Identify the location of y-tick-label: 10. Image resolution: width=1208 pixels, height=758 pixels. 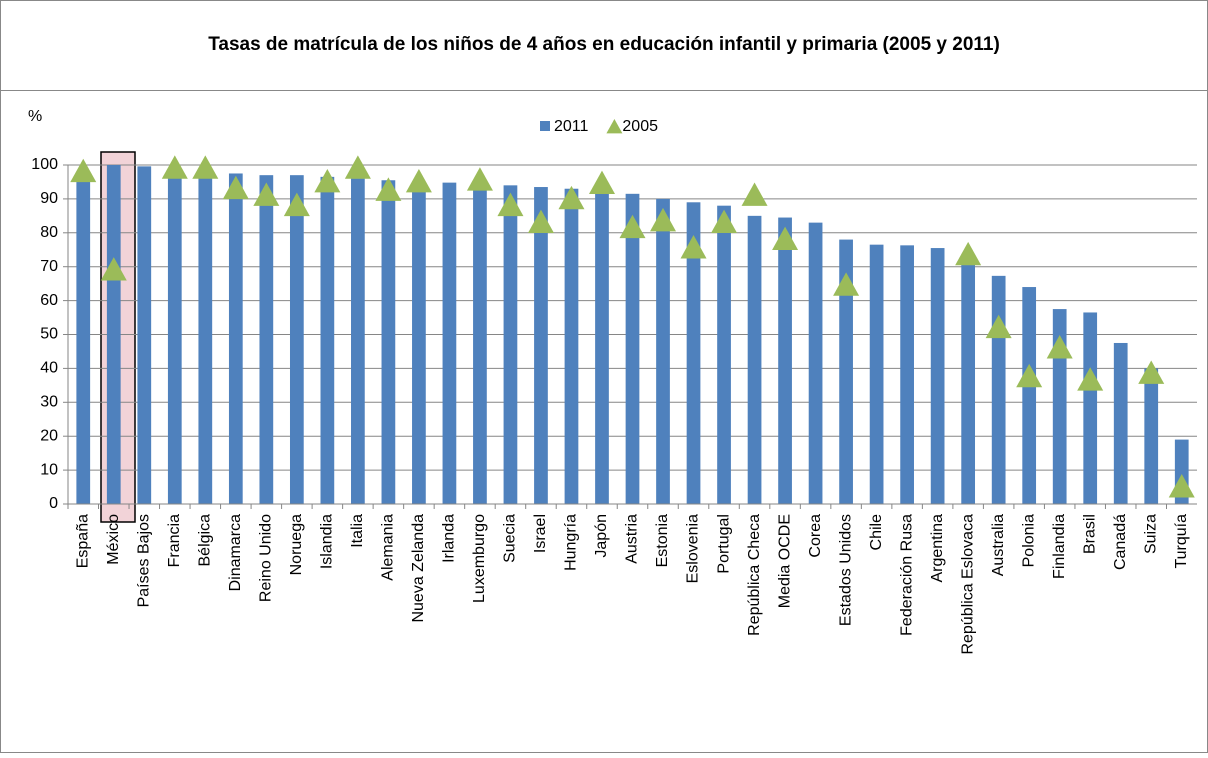
(49, 469).